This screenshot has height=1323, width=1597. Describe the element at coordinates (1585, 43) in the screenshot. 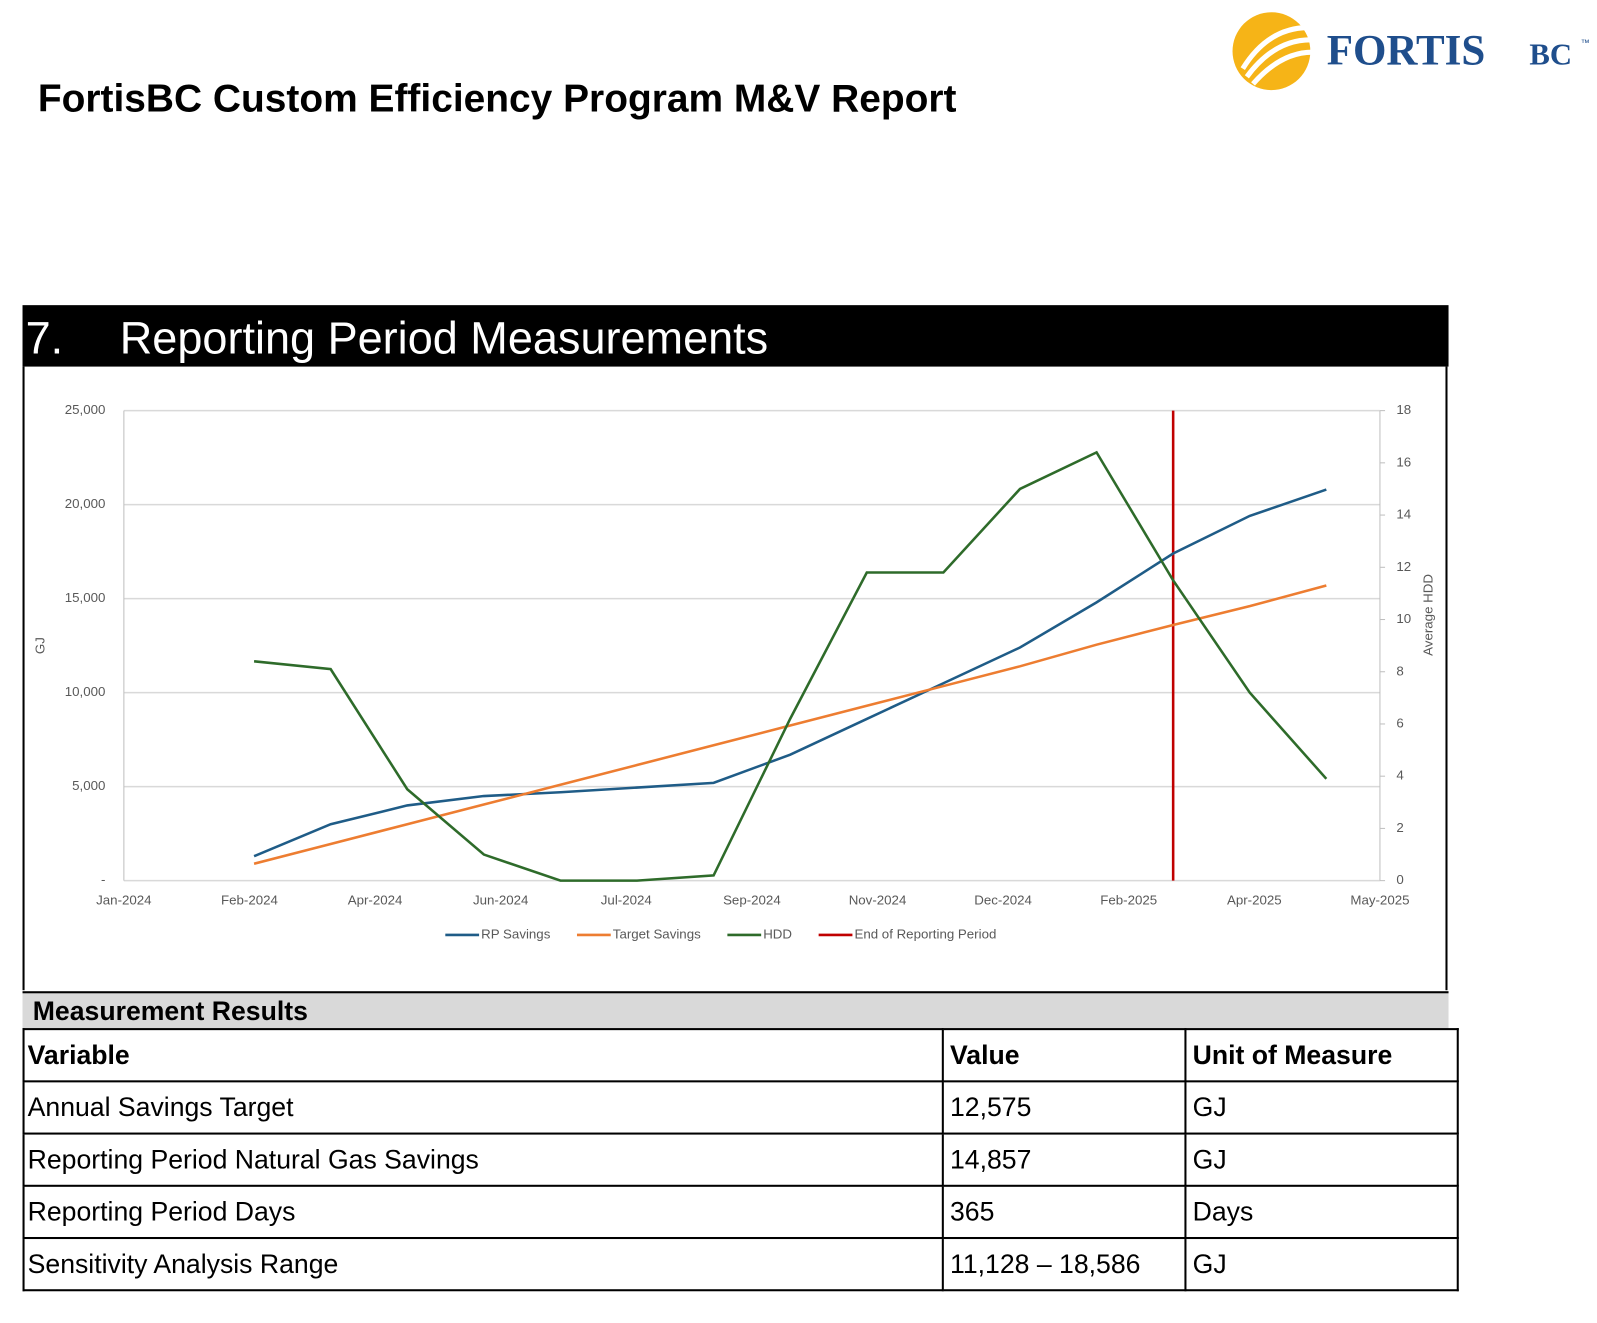

I see `logo-trademark: ™` at that location.